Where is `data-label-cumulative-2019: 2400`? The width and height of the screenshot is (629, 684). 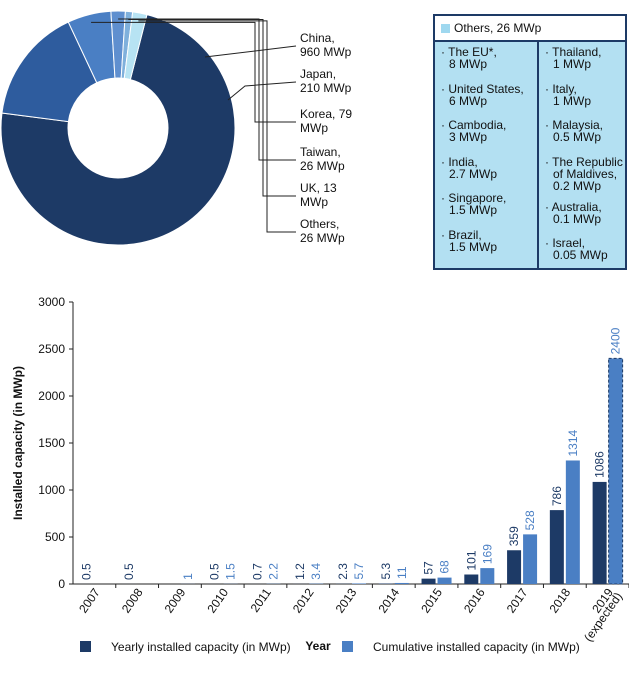
data-label-cumulative-2019: 2400 is located at coordinates (616, 340).